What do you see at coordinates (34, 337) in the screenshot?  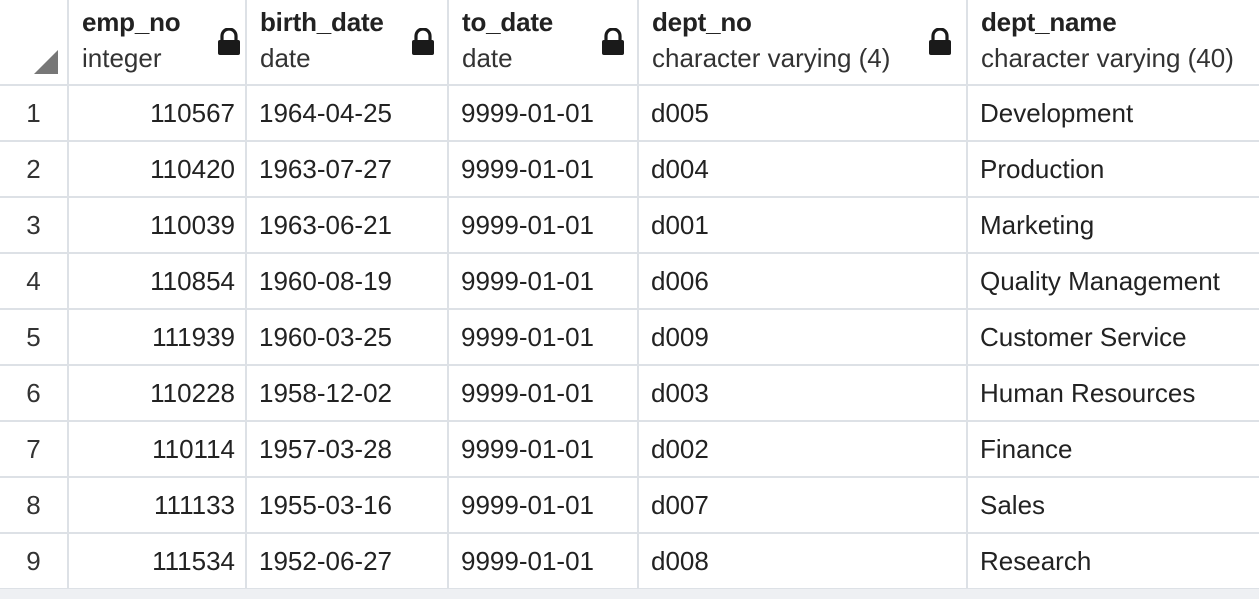 I see `row-number: 5` at bounding box center [34, 337].